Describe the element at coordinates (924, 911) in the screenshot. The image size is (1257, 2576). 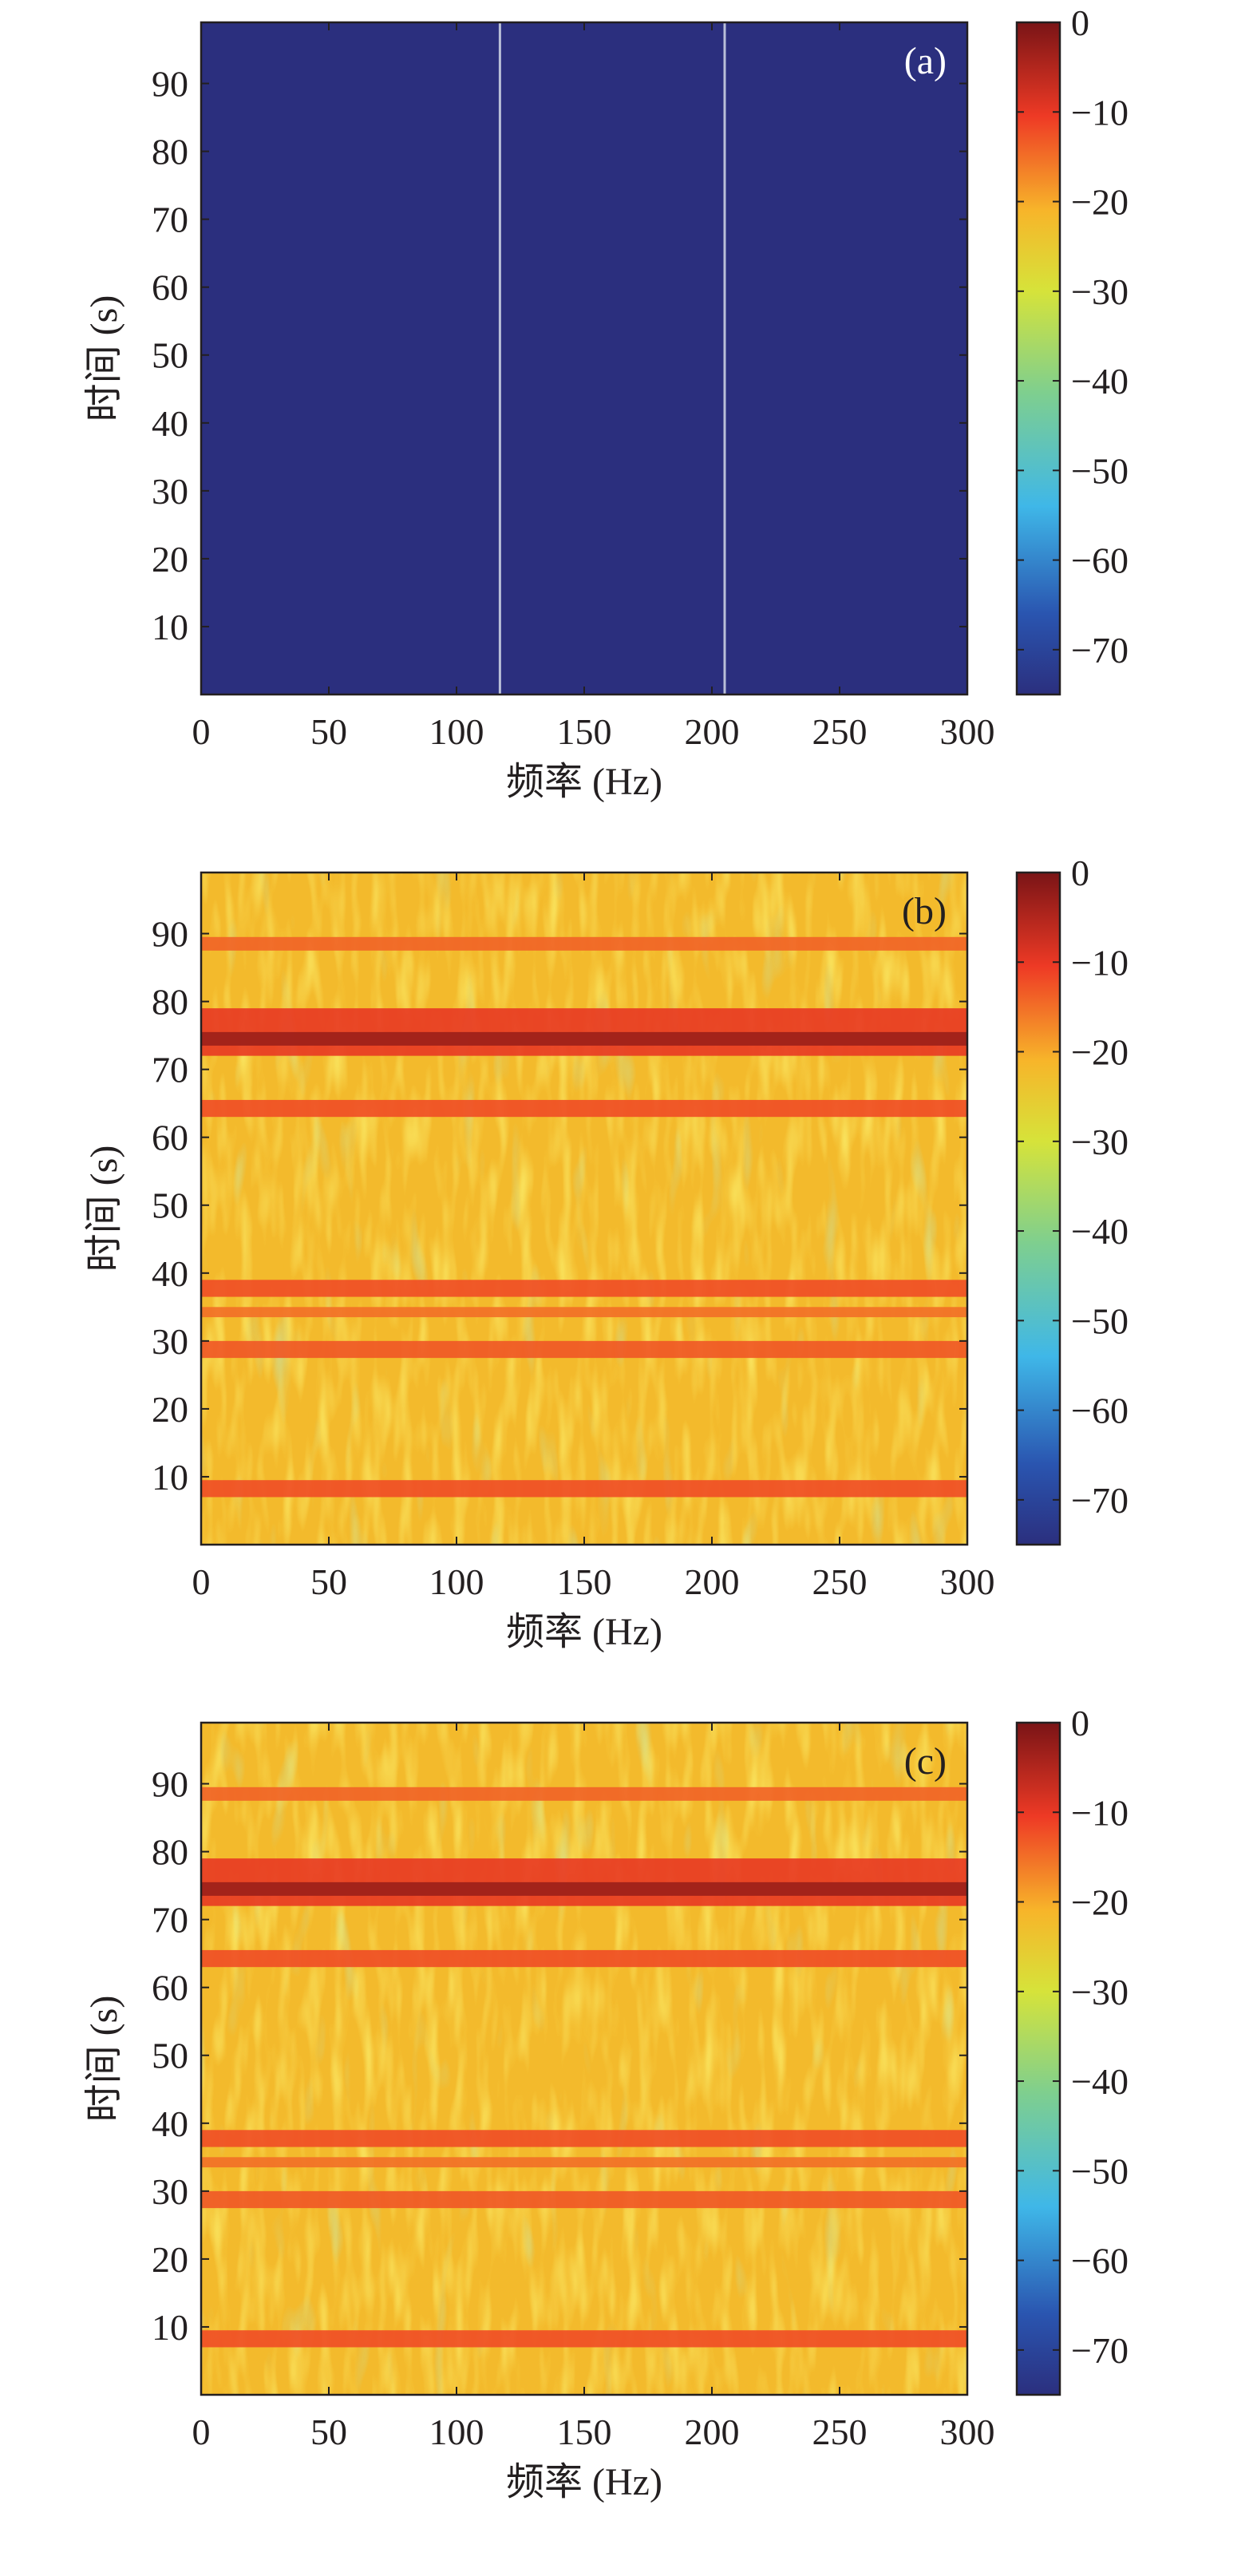
I see `panel-label: (b)` at that location.